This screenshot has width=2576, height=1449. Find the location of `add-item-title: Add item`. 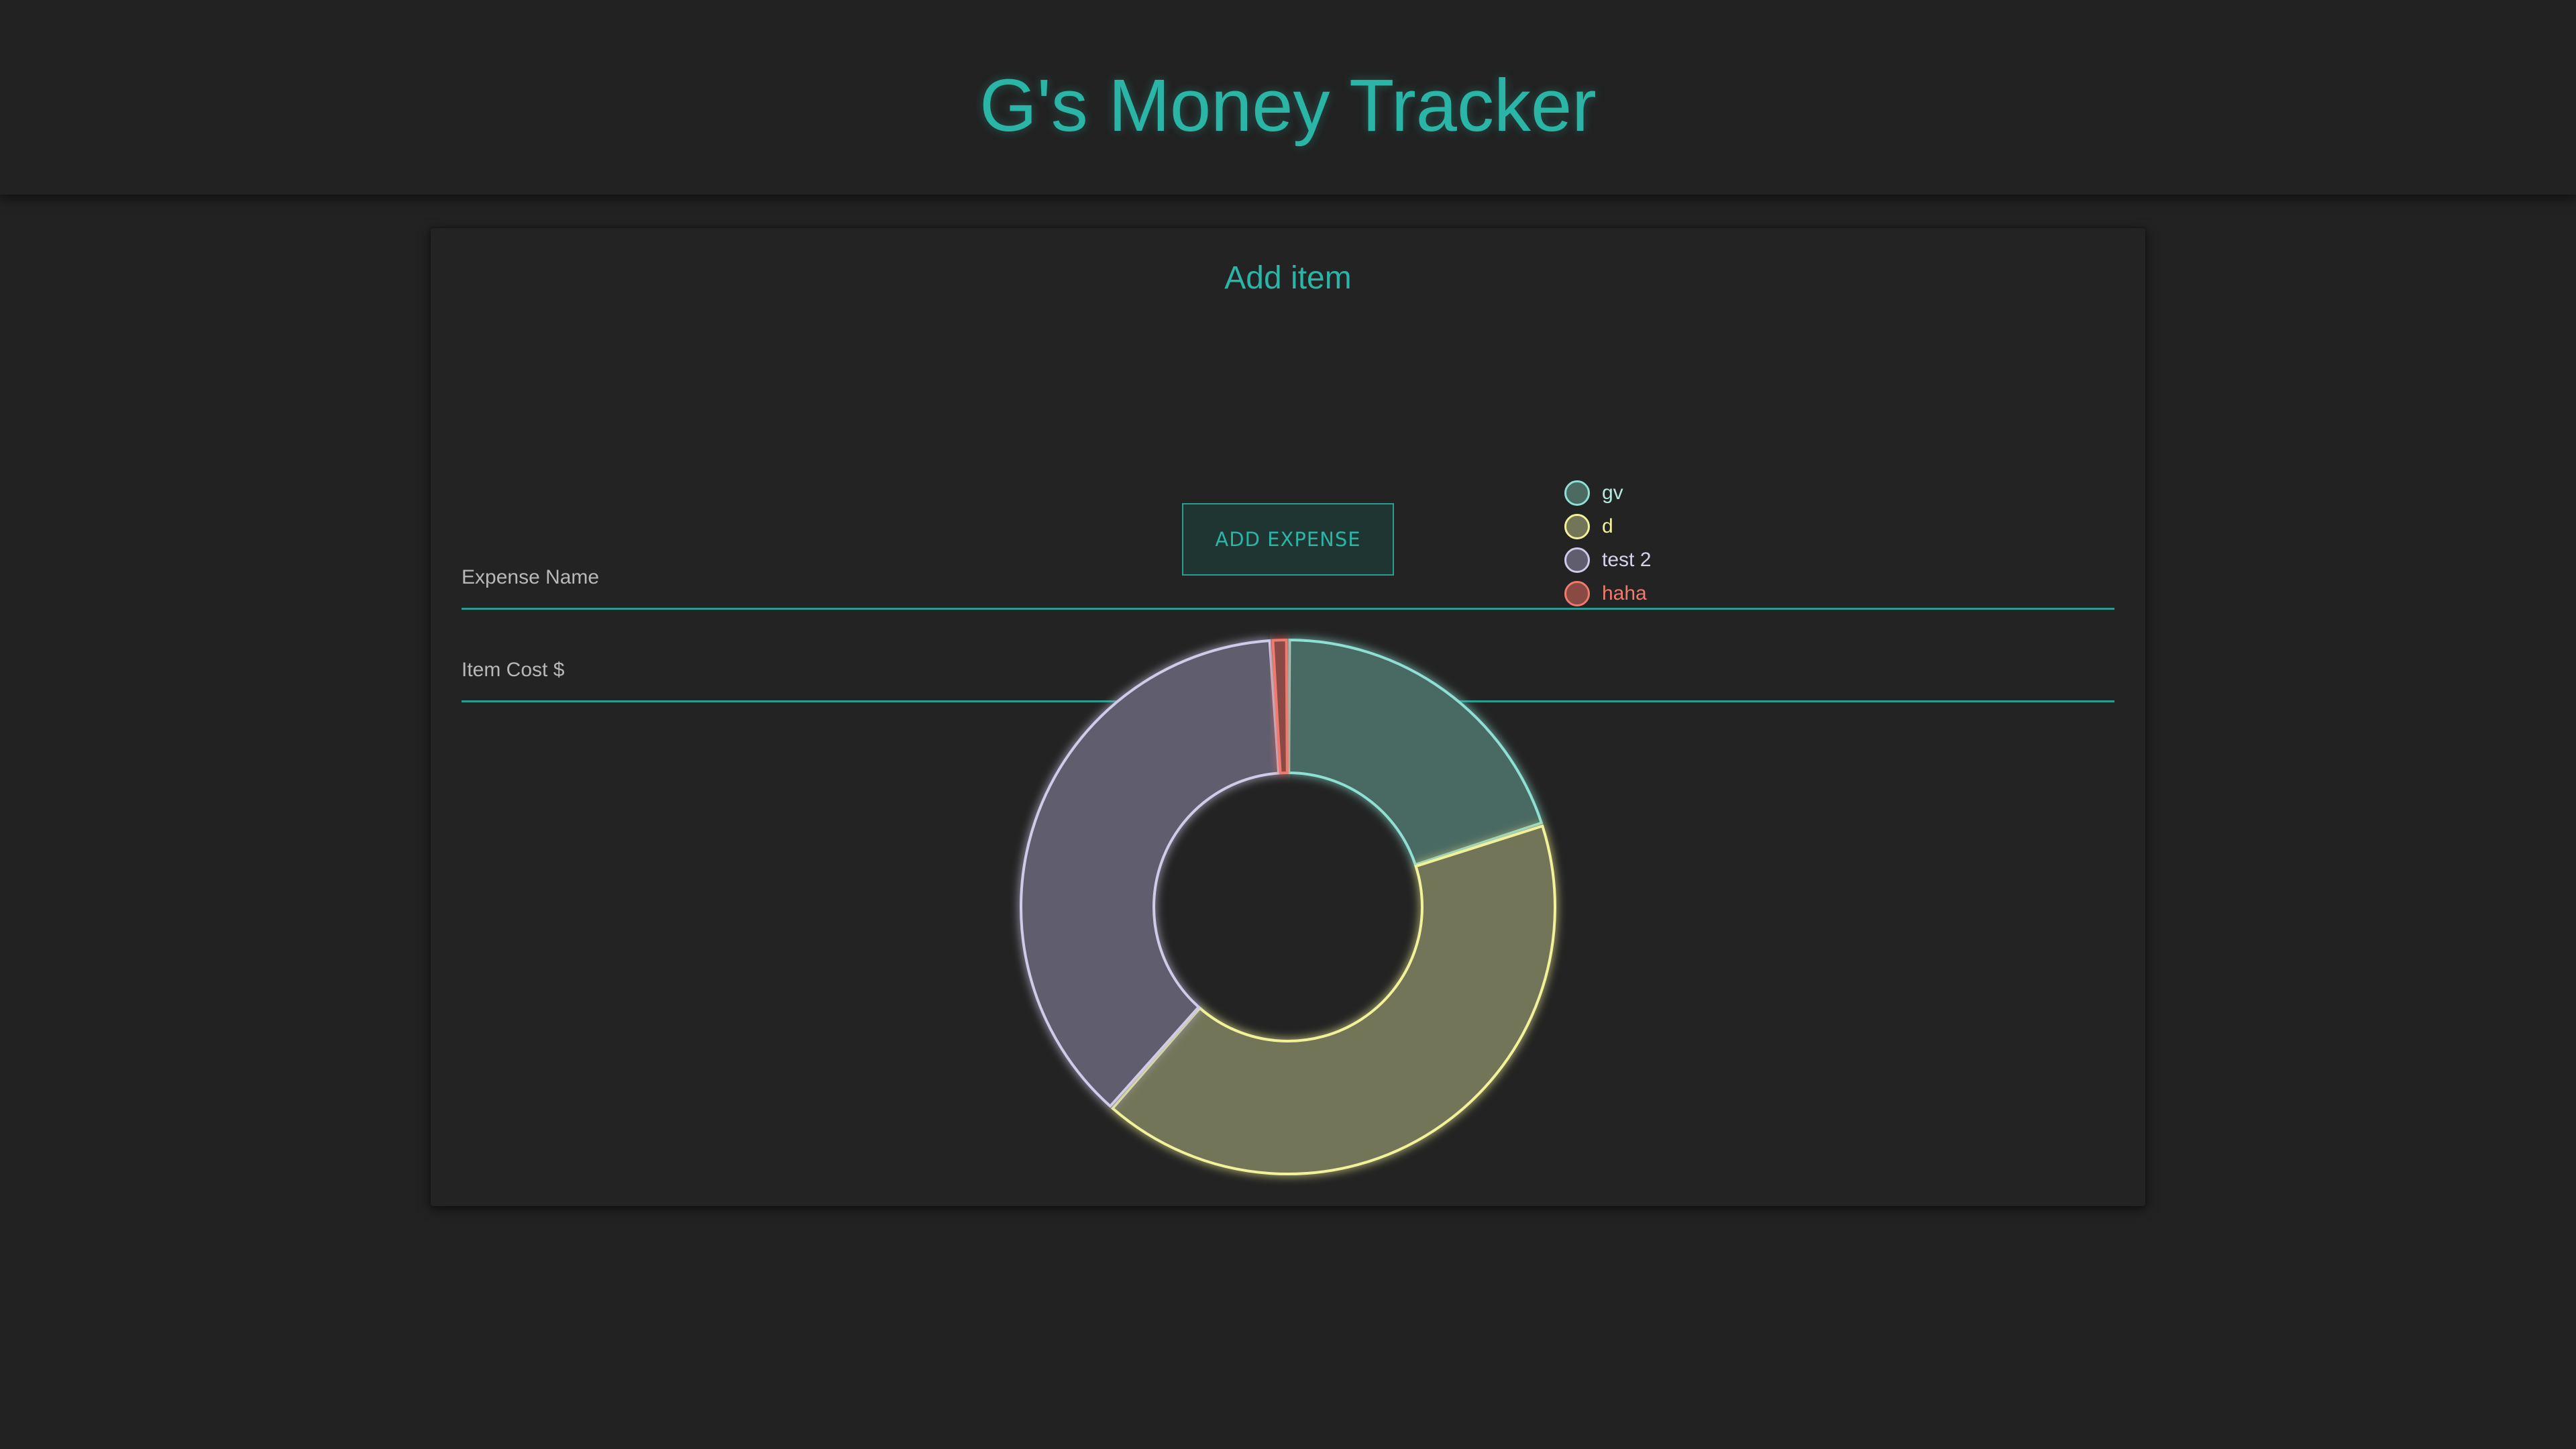

add-item-title: Add item is located at coordinates (1288, 278).